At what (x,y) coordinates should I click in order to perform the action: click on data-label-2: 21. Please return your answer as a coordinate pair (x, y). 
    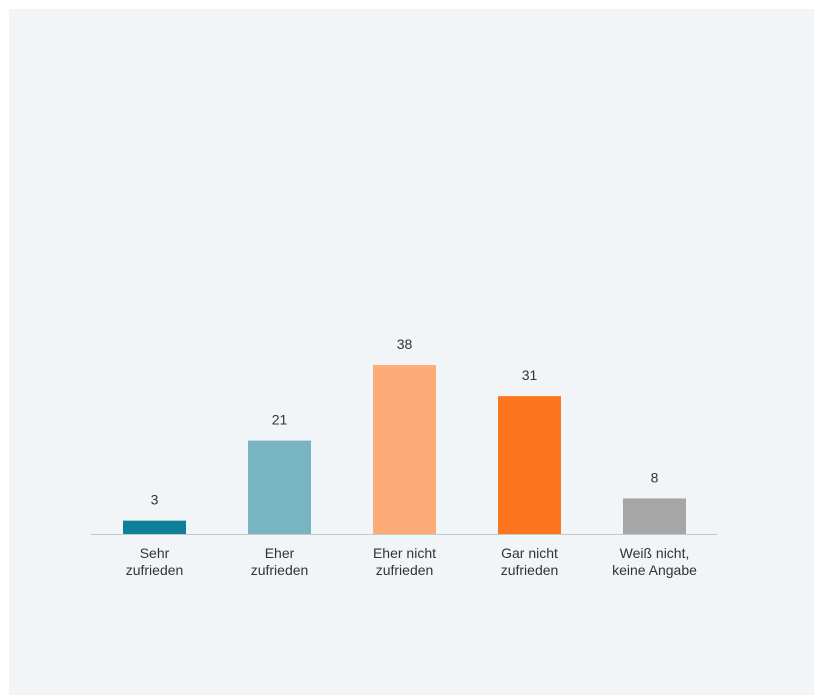
    Looking at the image, I should click on (280, 420).